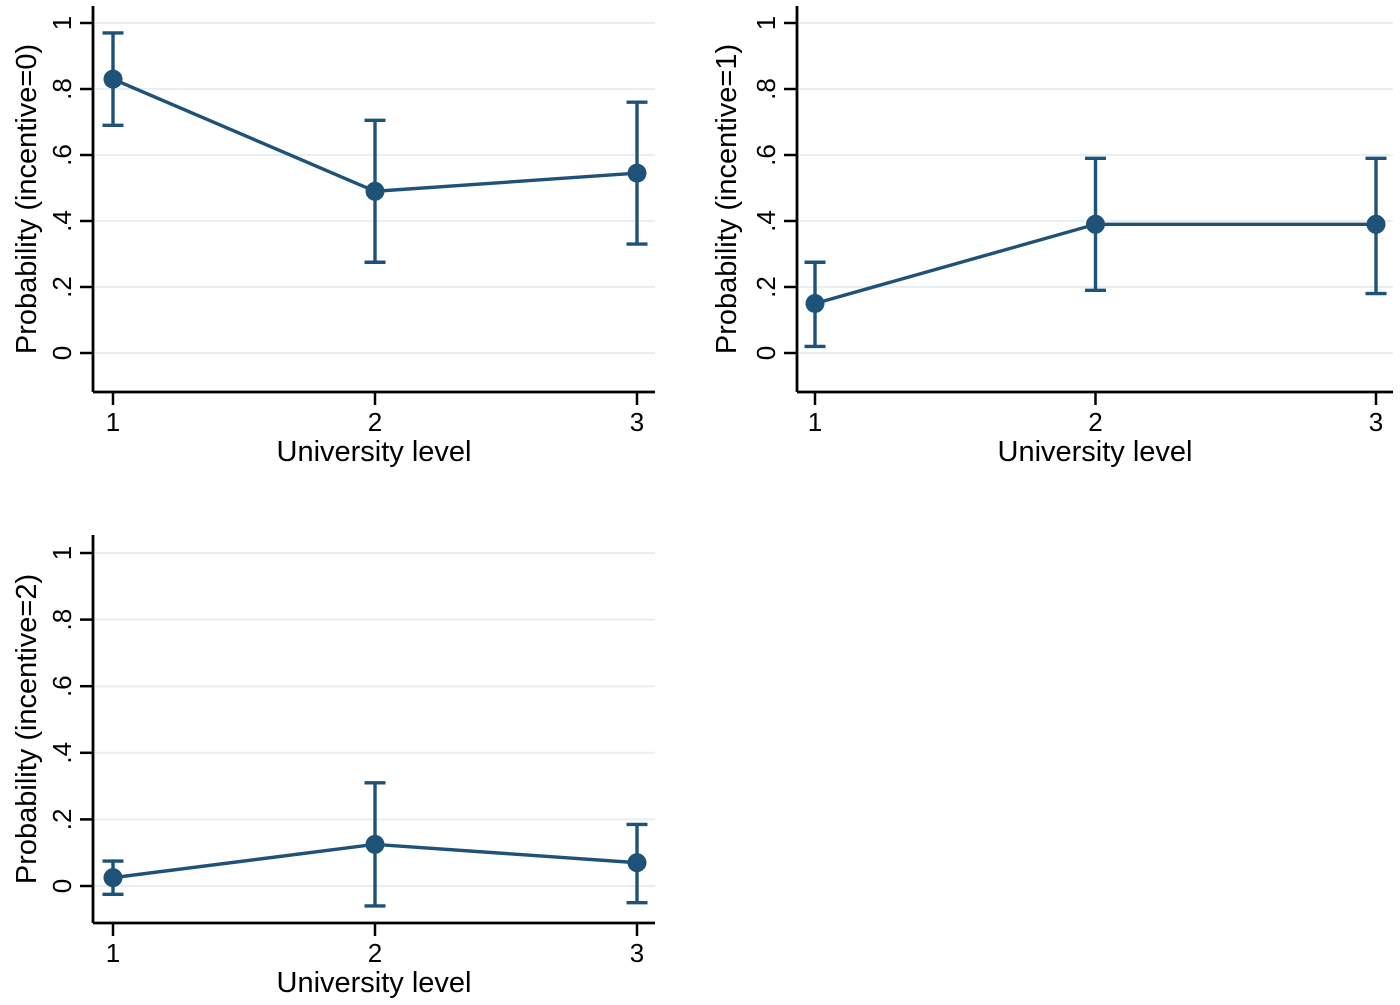 The width and height of the screenshot is (1400, 1005). Describe the element at coordinates (727, 199) in the screenshot. I see `y-axis-title: Probability (incentive=1)` at that location.